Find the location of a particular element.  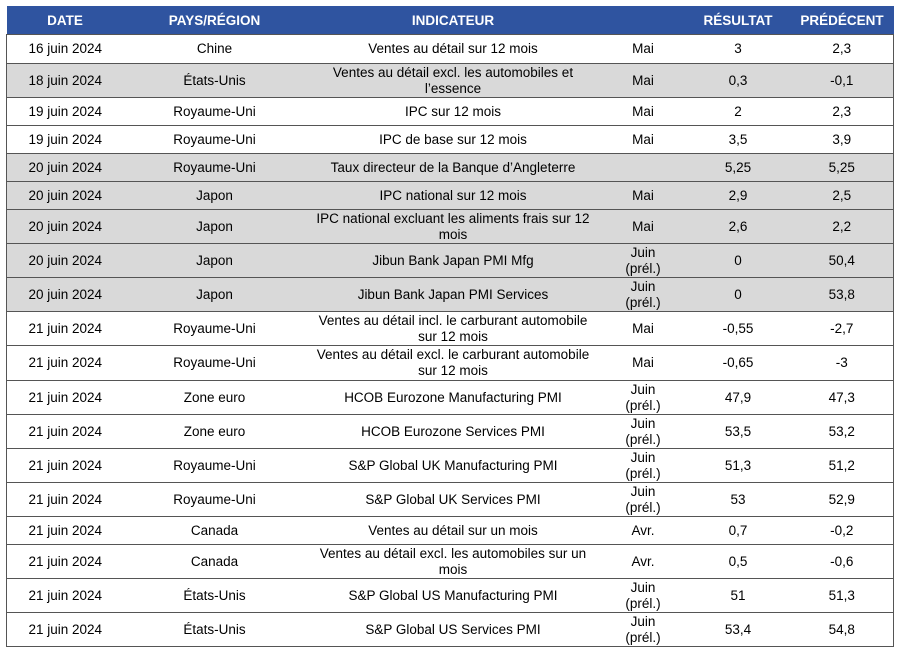

table-cell: 0,5 is located at coordinates (738, 561).